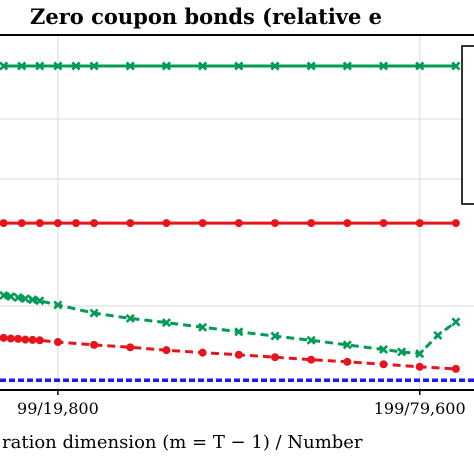 Image resolution: width=474 pixels, height=474 pixels. What do you see at coordinates (241, 403) in the screenshot?
I see `x-axis: 99/19,800 199/79,600` at bounding box center [241, 403].